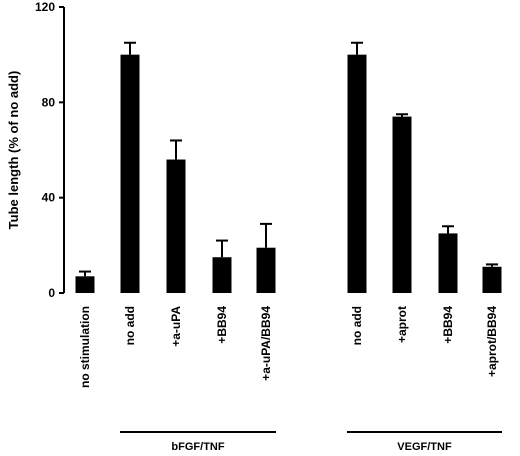  I want to click on y-tick-label: 80, so click(49, 102).